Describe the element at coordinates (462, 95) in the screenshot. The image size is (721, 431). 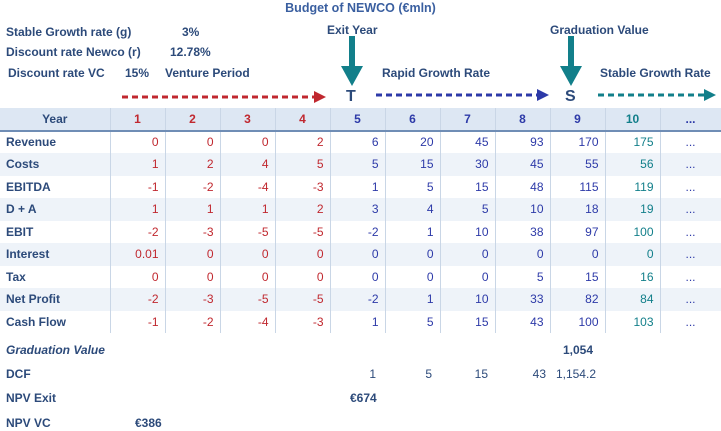
I see `rapid-growth-arrow-icon` at that location.